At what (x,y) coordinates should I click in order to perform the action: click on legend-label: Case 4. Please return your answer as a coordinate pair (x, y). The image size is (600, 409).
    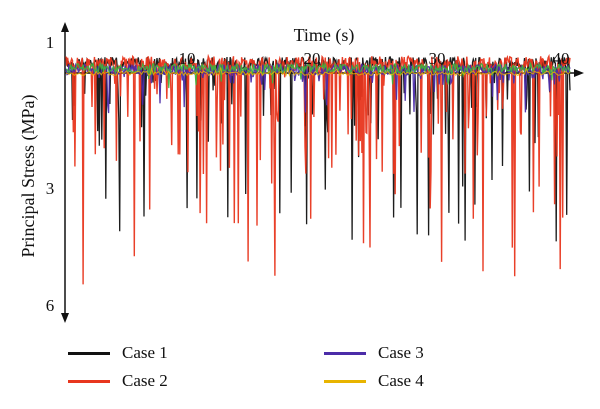
    Looking at the image, I should click on (401, 380).